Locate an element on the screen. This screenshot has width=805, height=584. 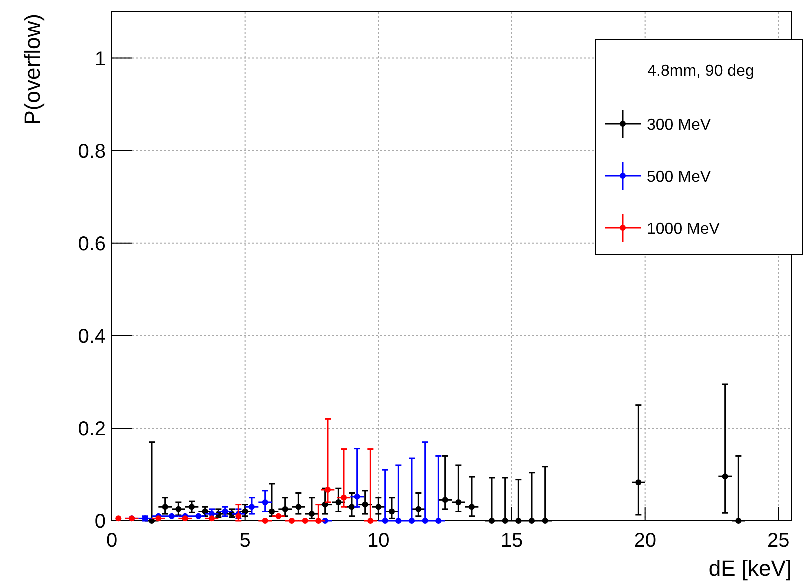
y-tick-label: 0.8 is located at coordinates (92, 151).